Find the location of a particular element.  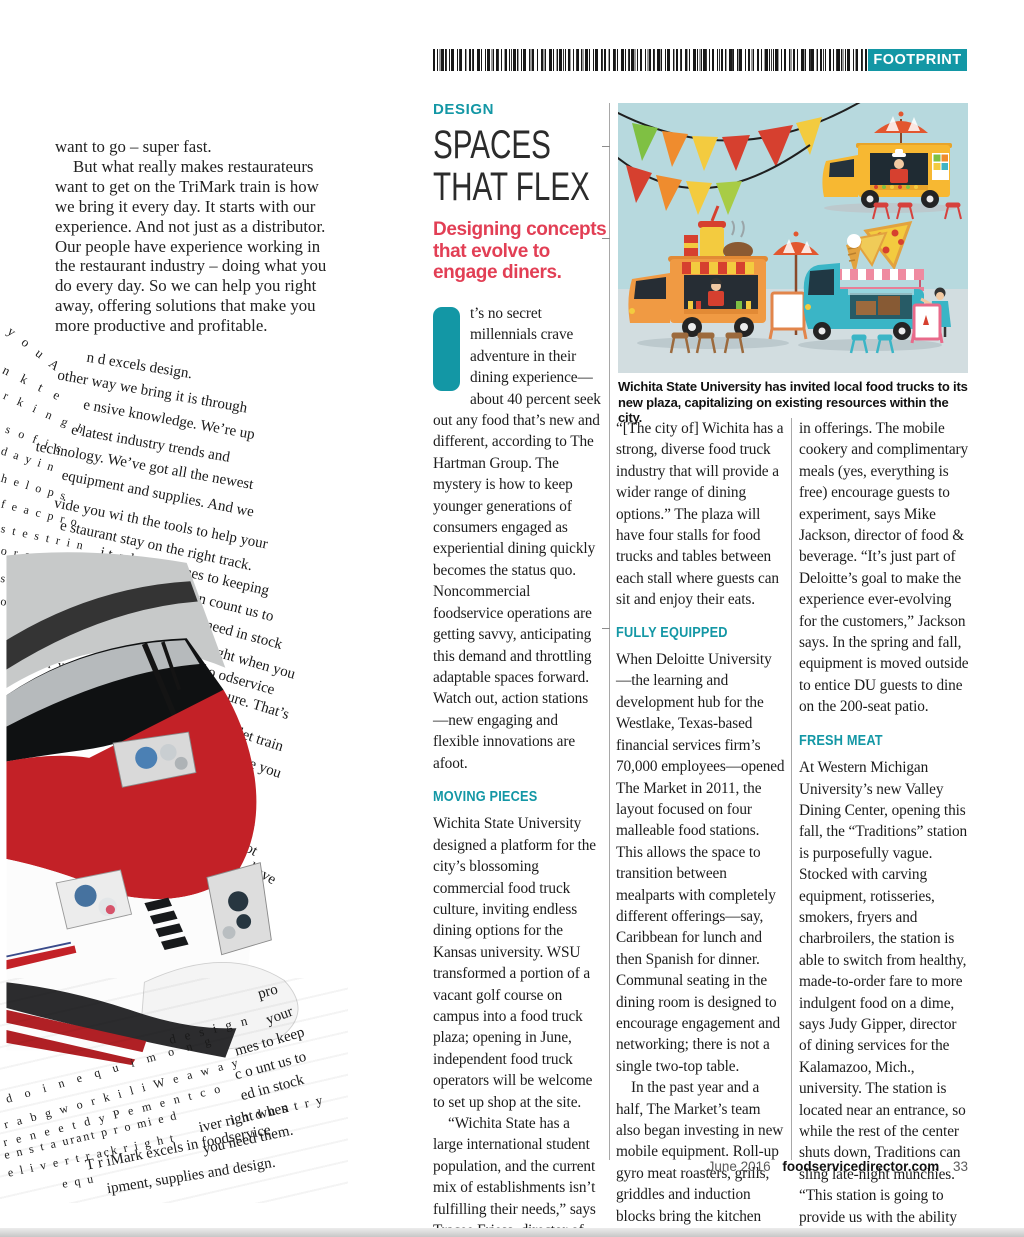

teal-food-tuktuk is located at coordinates (874, 287).